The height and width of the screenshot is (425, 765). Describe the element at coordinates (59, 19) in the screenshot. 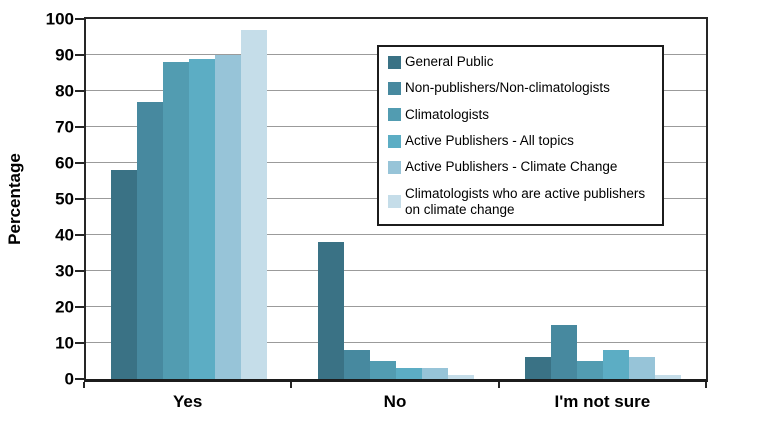

I see `y-tick-label-100: 100` at that location.